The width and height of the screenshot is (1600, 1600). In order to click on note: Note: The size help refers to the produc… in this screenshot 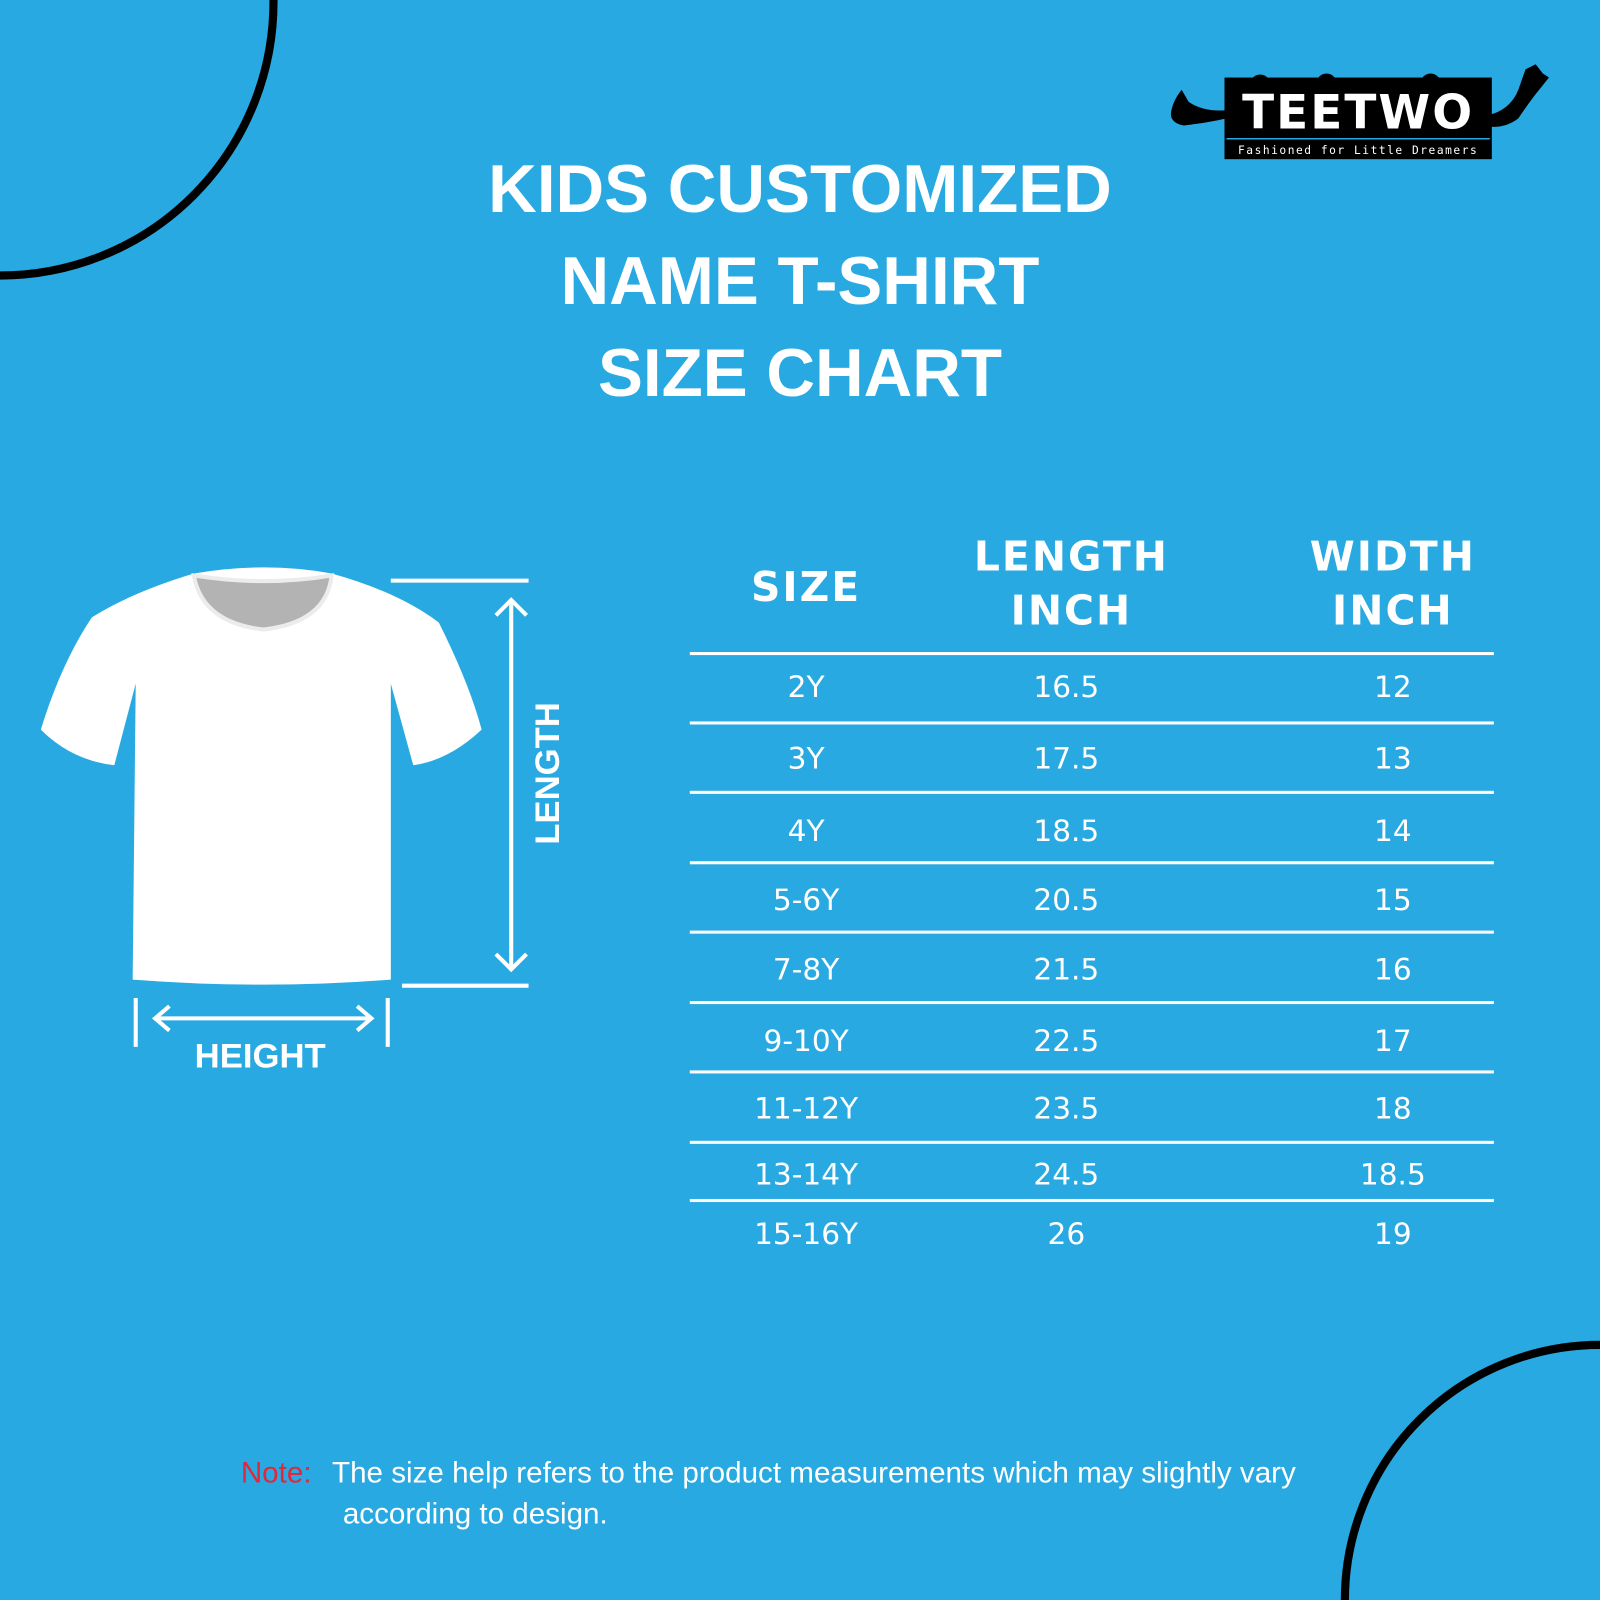, I will do `click(768, 1494)`.